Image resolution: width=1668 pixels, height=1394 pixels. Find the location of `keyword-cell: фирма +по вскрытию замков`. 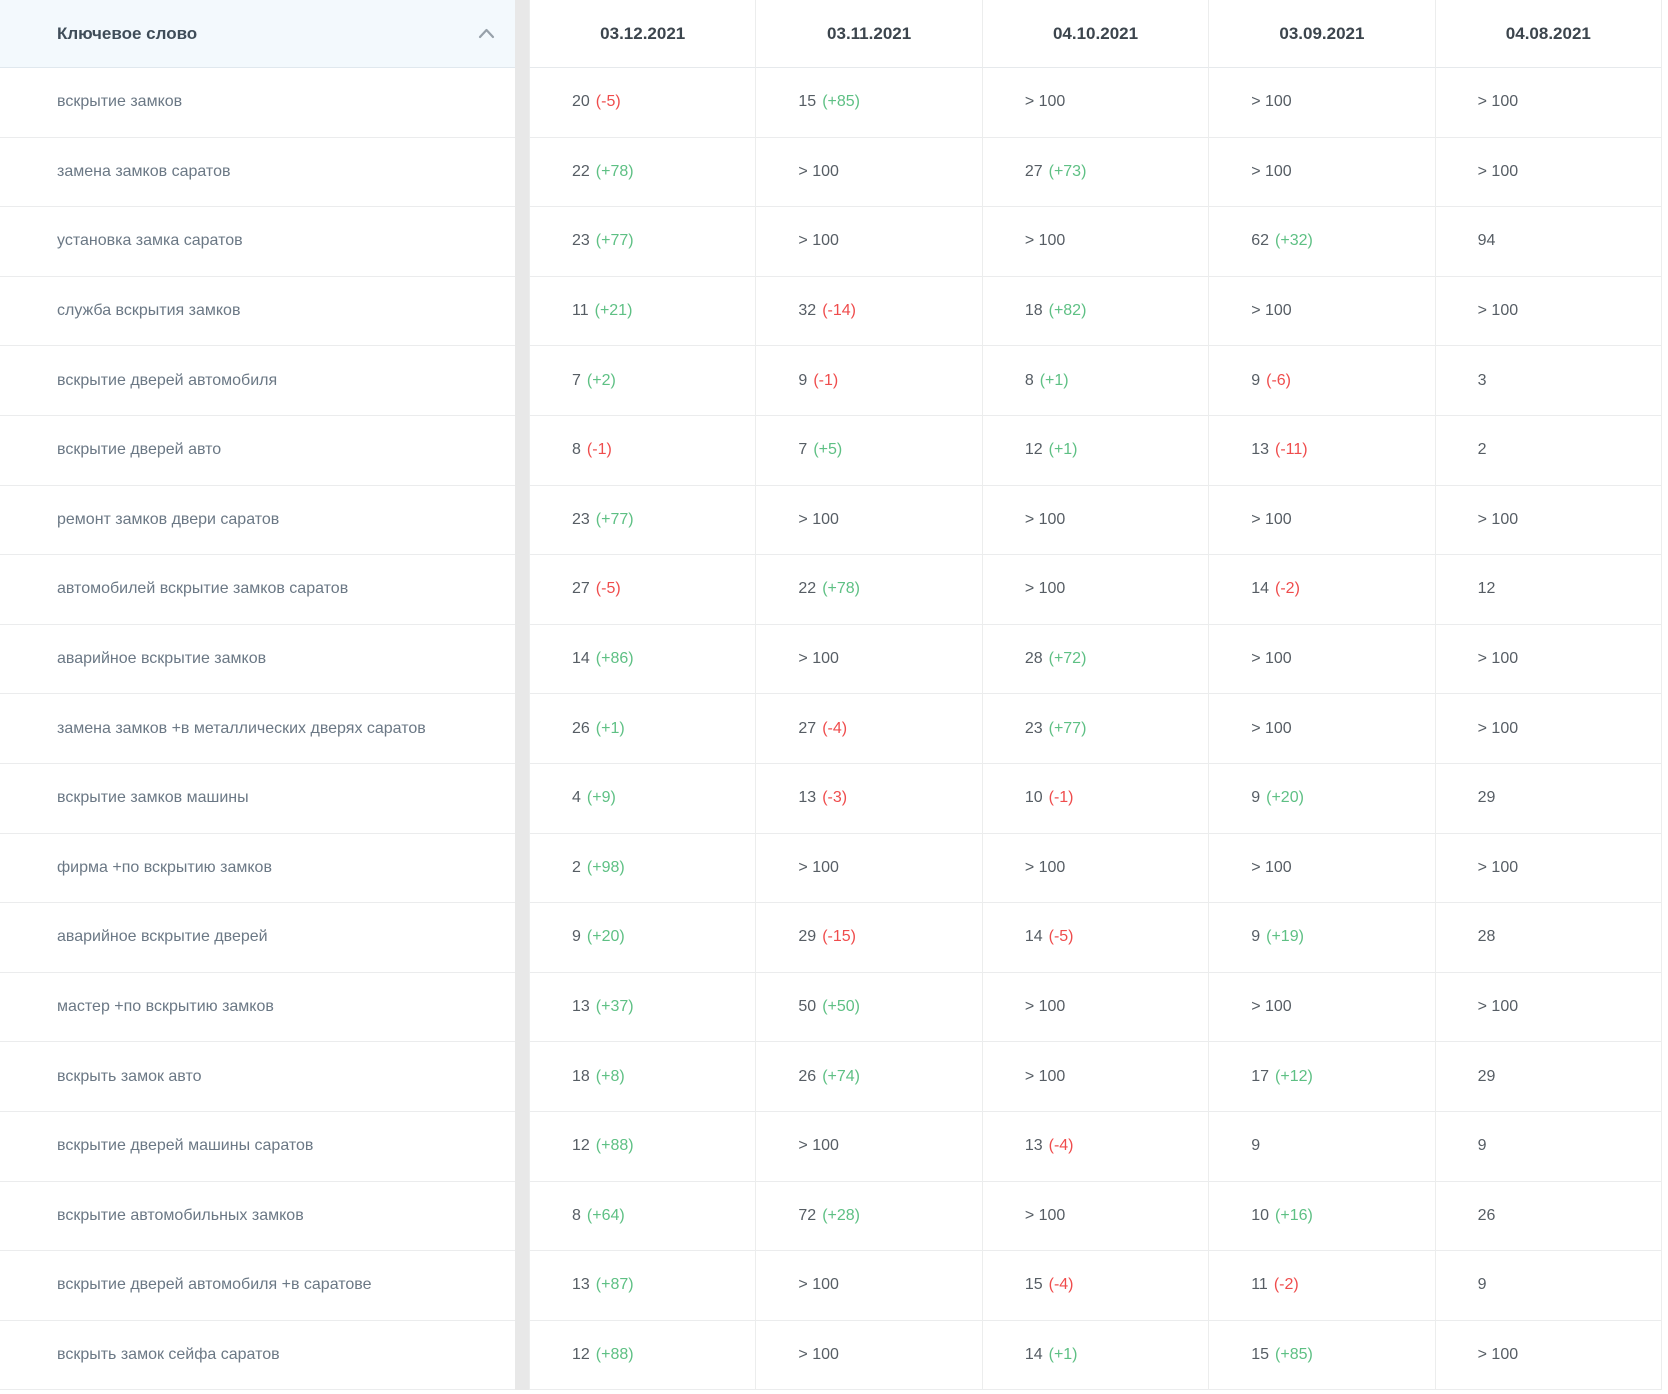

keyword-cell: фирма +по вскрытию замков is located at coordinates (257, 868).